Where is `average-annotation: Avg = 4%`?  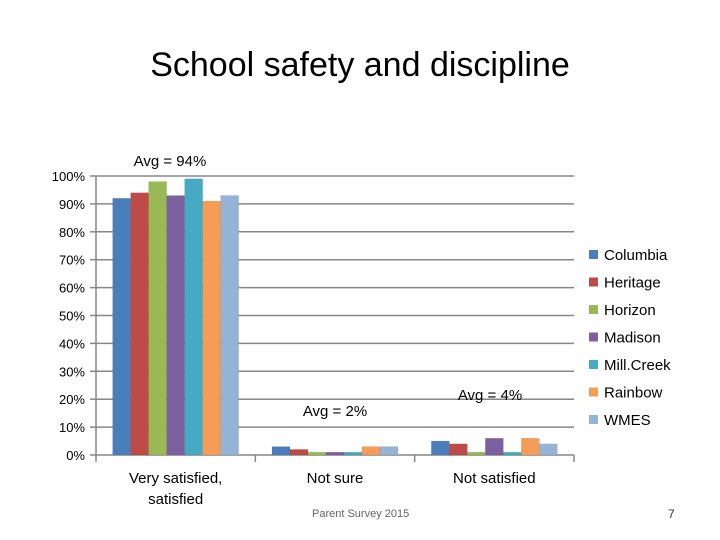
average-annotation: Avg = 4% is located at coordinates (490, 395).